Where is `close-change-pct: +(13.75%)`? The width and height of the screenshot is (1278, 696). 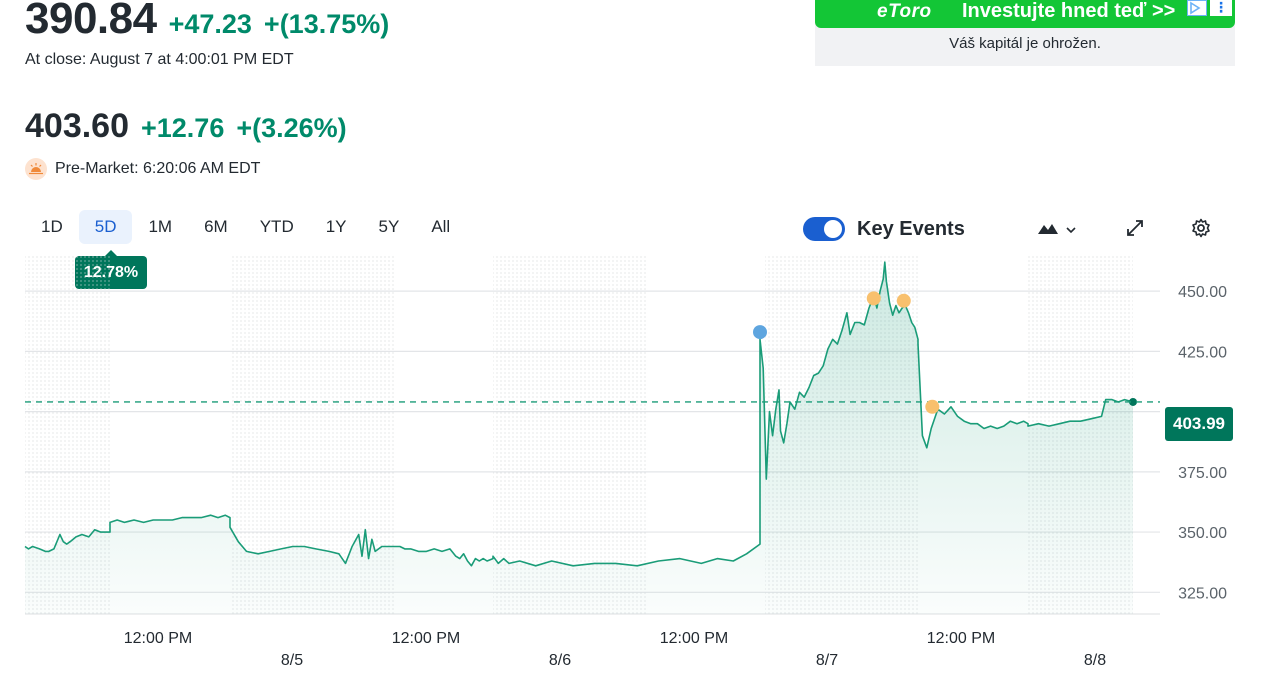
close-change-pct: +(13.75%) is located at coordinates (326, 24).